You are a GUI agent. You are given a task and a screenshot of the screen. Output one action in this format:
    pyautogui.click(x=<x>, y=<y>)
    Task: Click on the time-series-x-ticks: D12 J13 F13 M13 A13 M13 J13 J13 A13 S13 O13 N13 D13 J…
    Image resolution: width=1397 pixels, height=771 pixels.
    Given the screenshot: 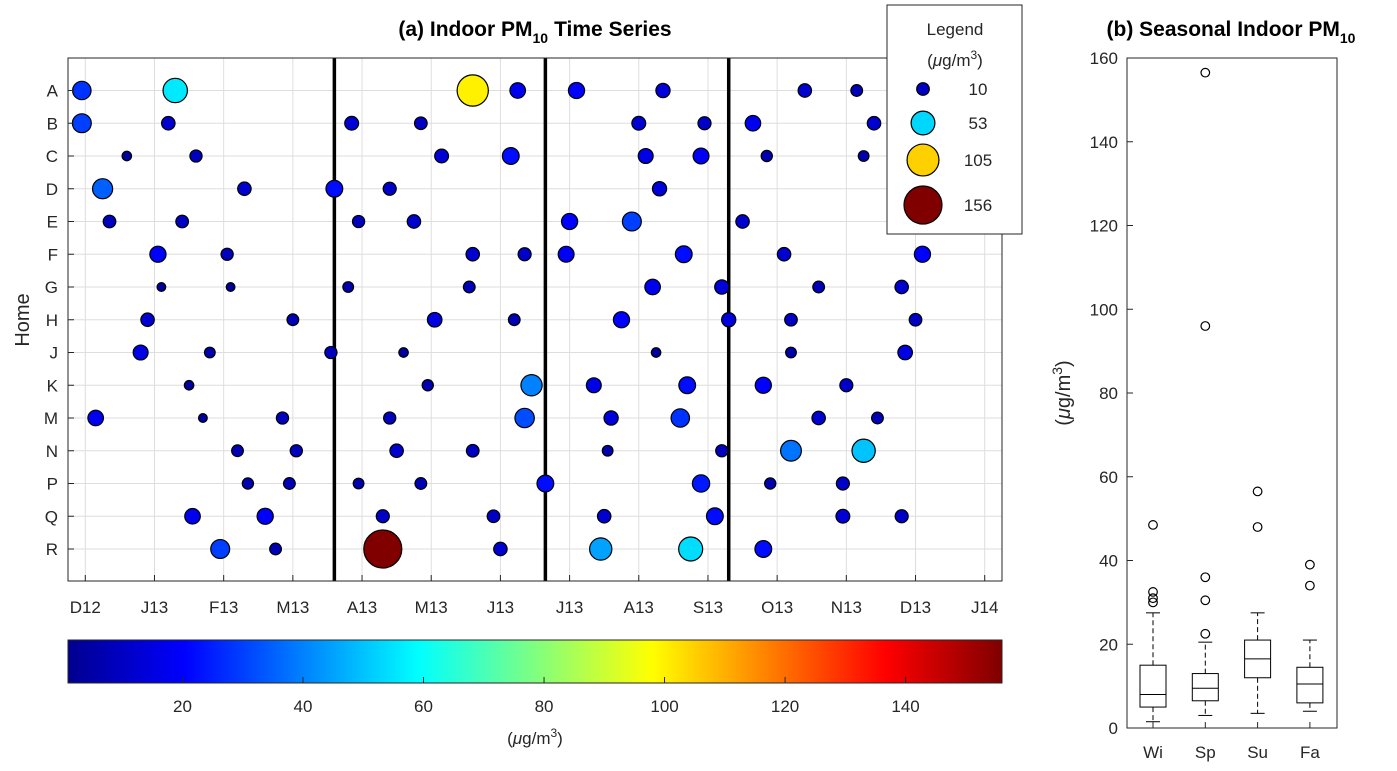 What is the action you would take?
    pyautogui.click(x=534, y=596)
    